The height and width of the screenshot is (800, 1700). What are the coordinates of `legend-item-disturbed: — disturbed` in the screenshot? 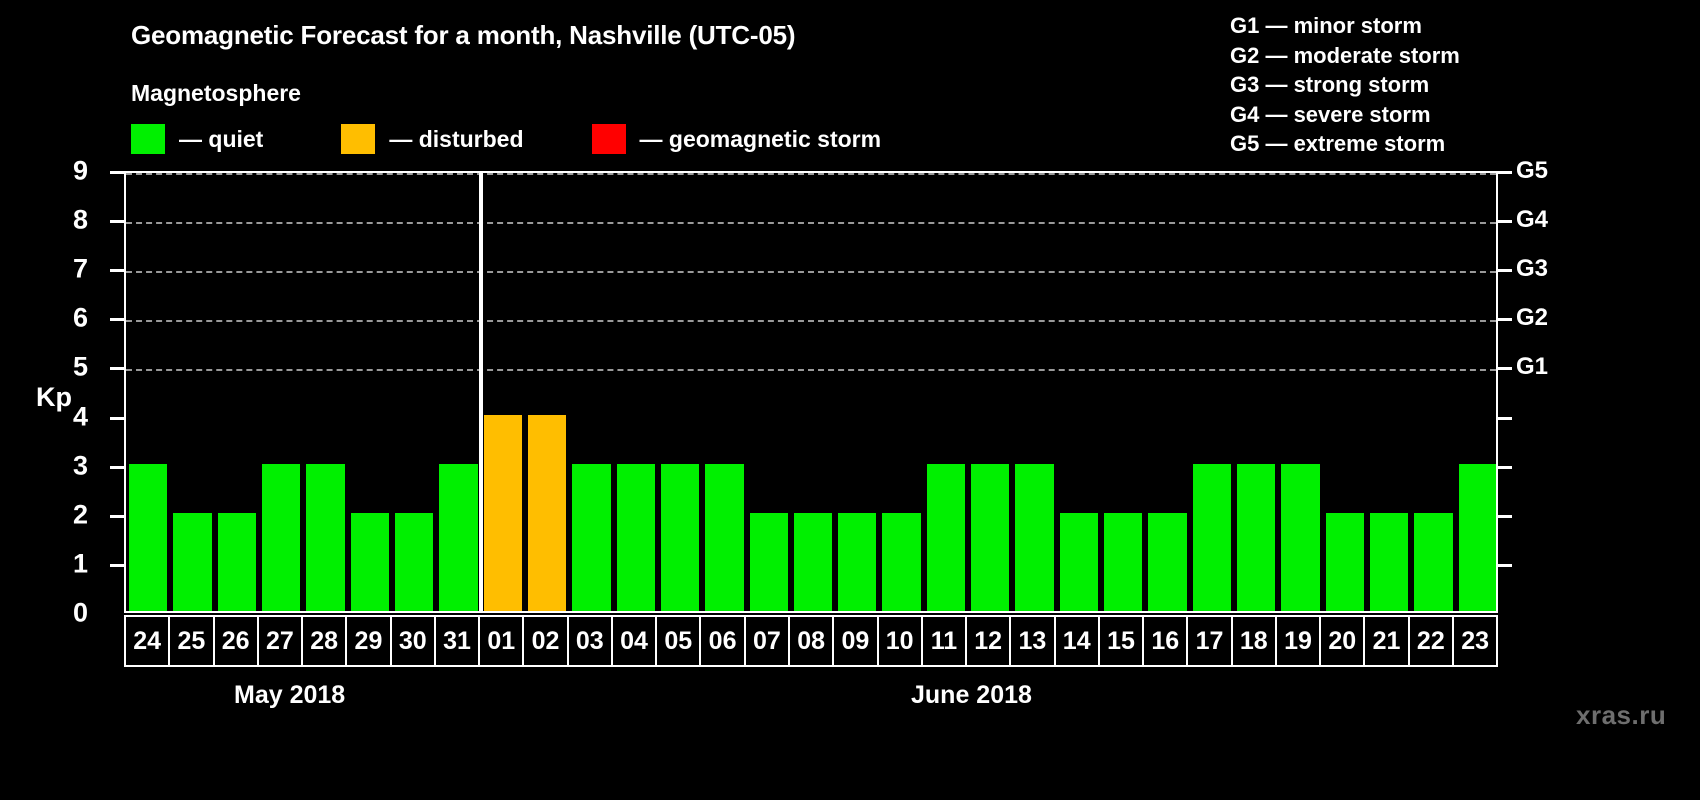 It's located at (432, 139).